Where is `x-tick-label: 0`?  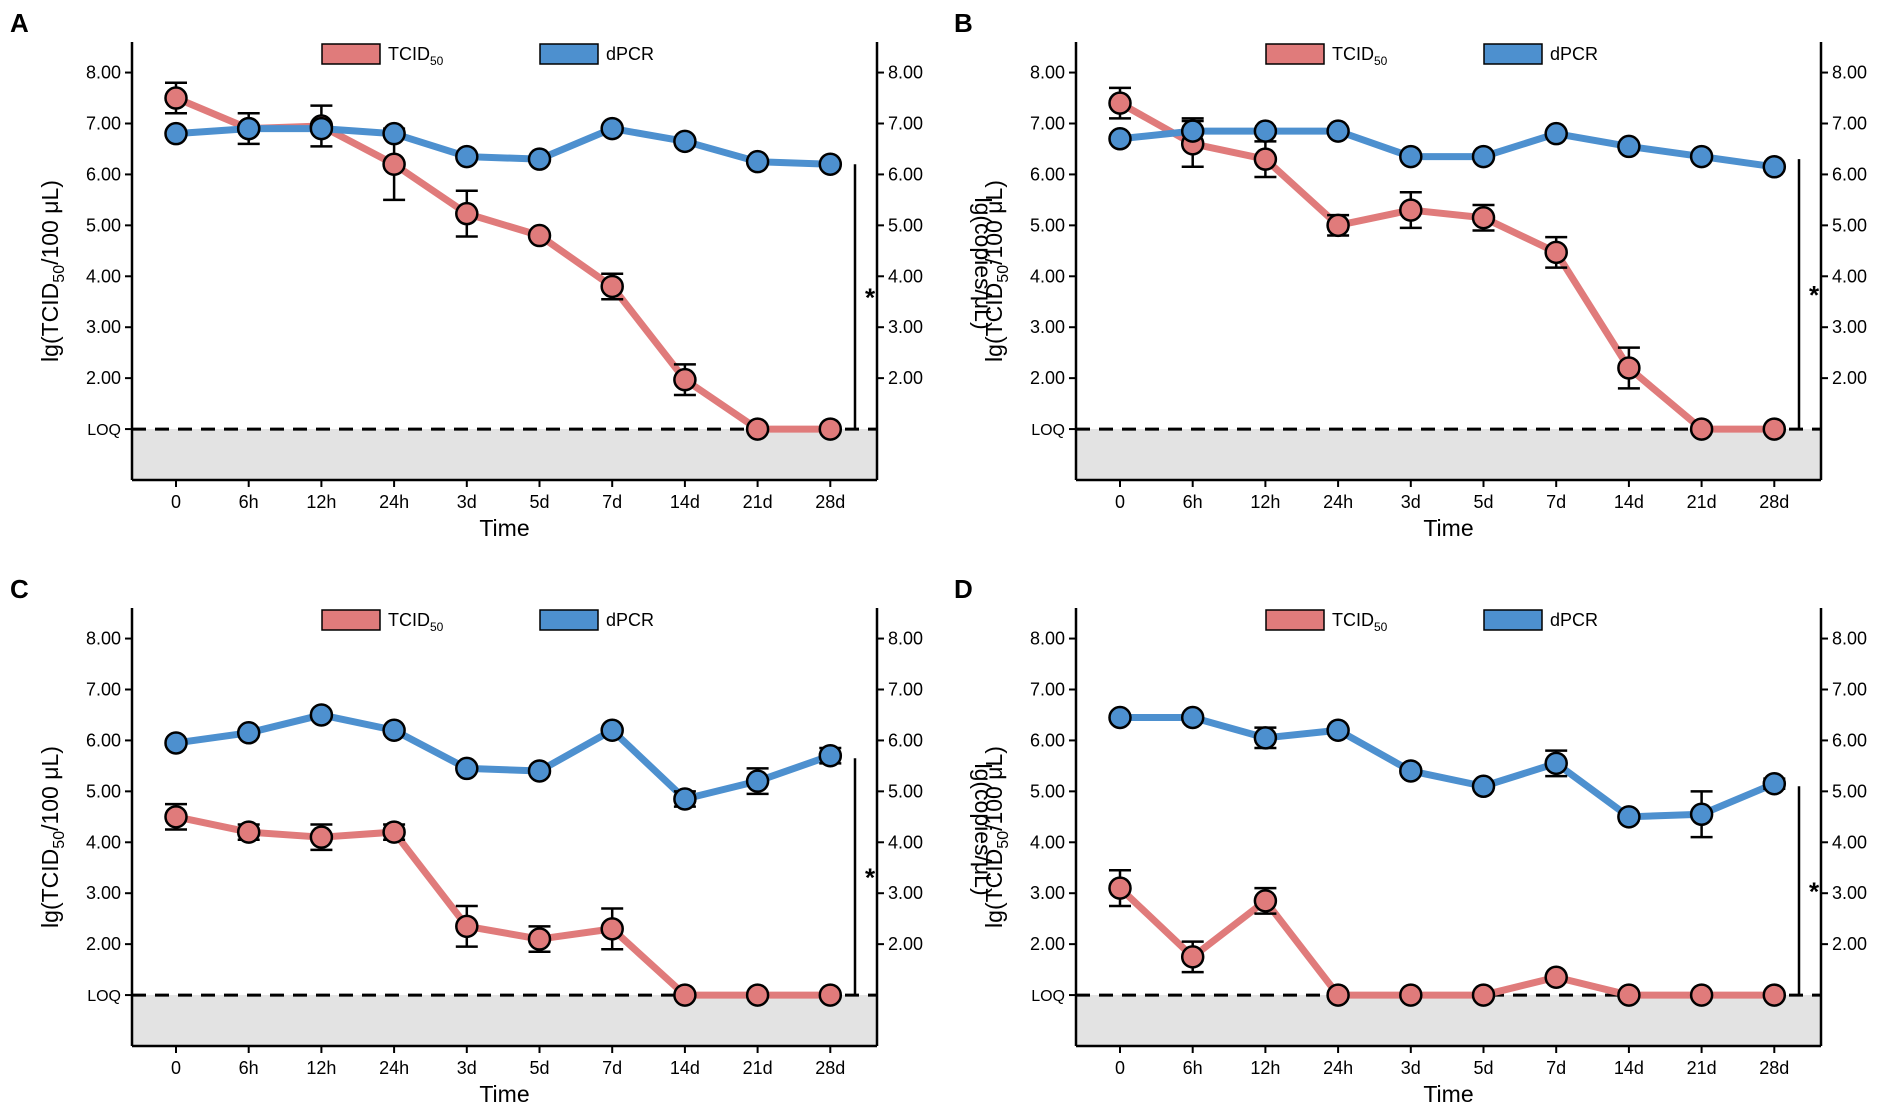 x-tick-label: 0 is located at coordinates (176, 502).